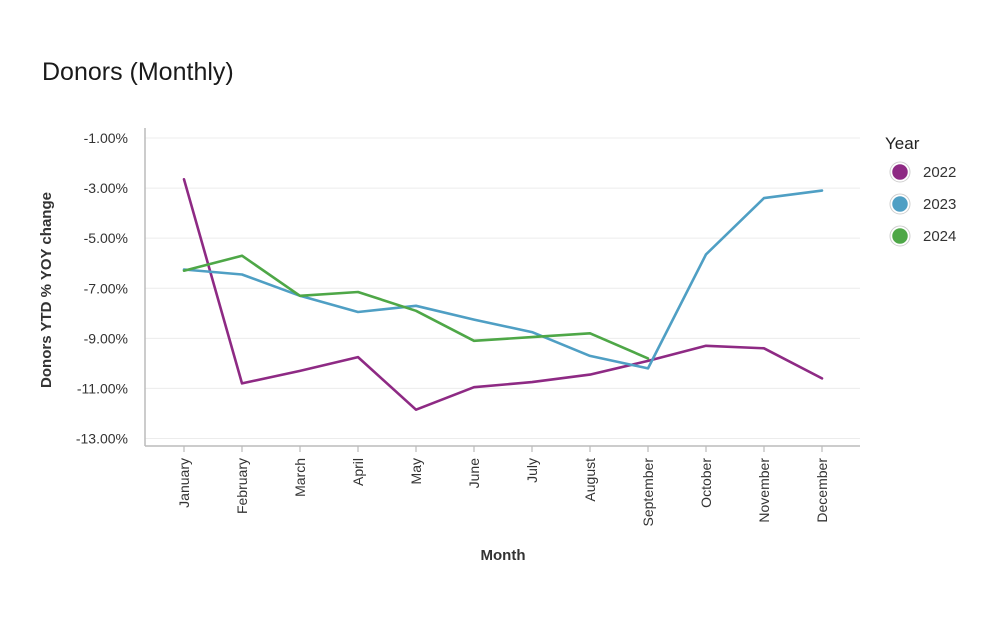 The height and width of the screenshot is (638, 1008). What do you see at coordinates (822, 490) in the screenshot?
I see `x-tick-label: December` at bounding box center [822, 490].